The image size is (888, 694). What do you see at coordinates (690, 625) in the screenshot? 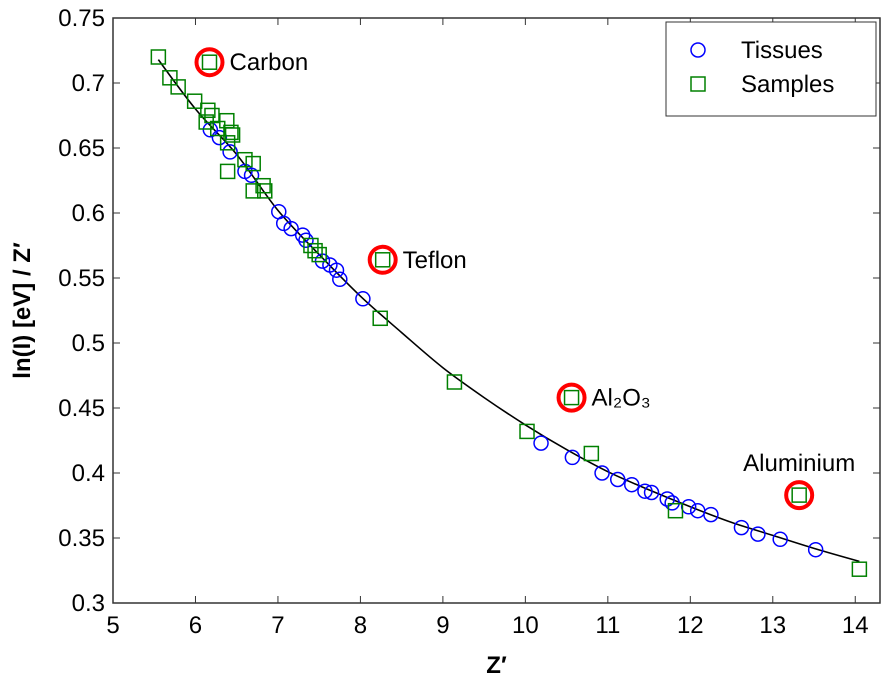
I see `x-tick-label: 12` at bounding box center [690, 625].